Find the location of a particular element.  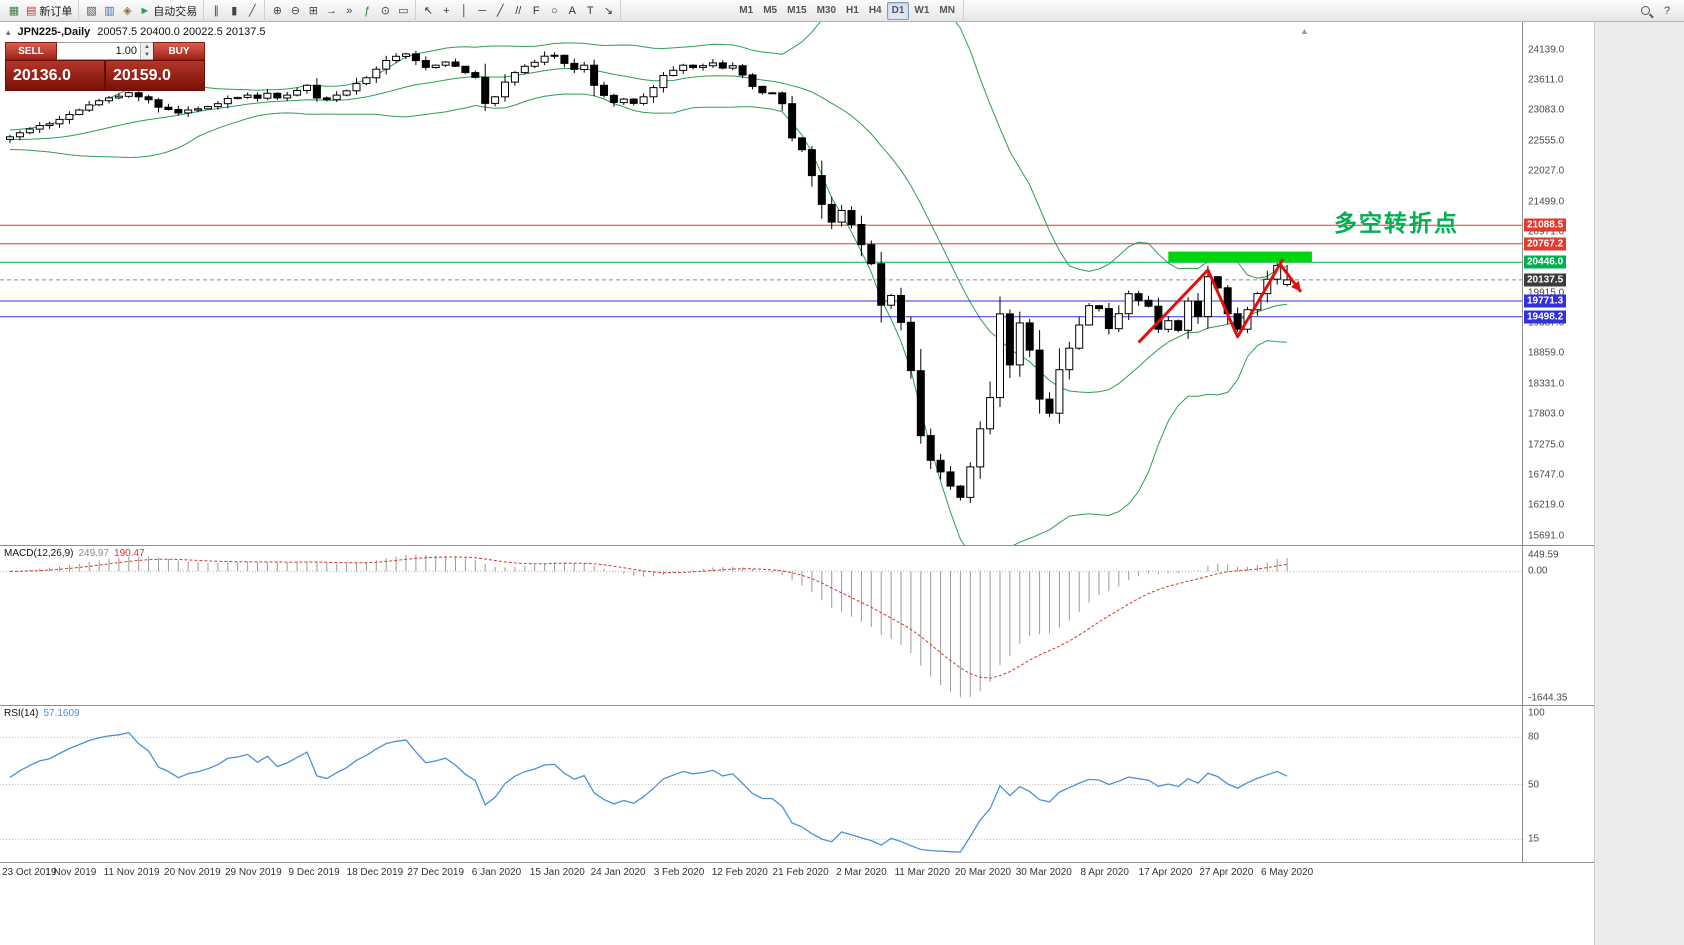

macd-label: MACD(12,26,9) 249.97 190.47 is located at coordinates (74, 553).